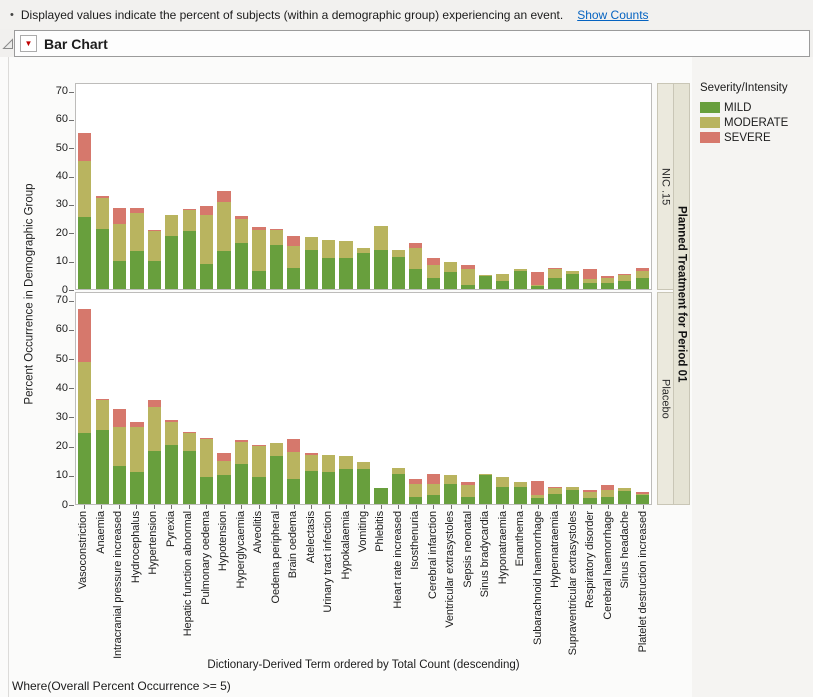 This screenshot has width=813, height=697. What do you see at coordinates (8, 44) in the screenshot?
I see `disclosure-triangle-icon` at bounding box center [8, 44].